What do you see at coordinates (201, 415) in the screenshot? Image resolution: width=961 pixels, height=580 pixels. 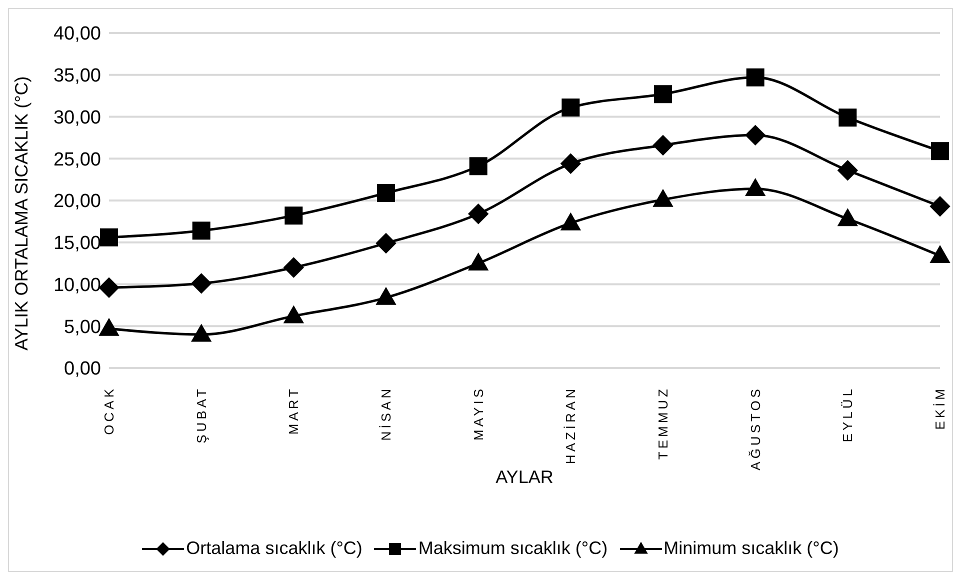 I see `x-tick-label: ŞUBAT` at bounding box center [201, 415].